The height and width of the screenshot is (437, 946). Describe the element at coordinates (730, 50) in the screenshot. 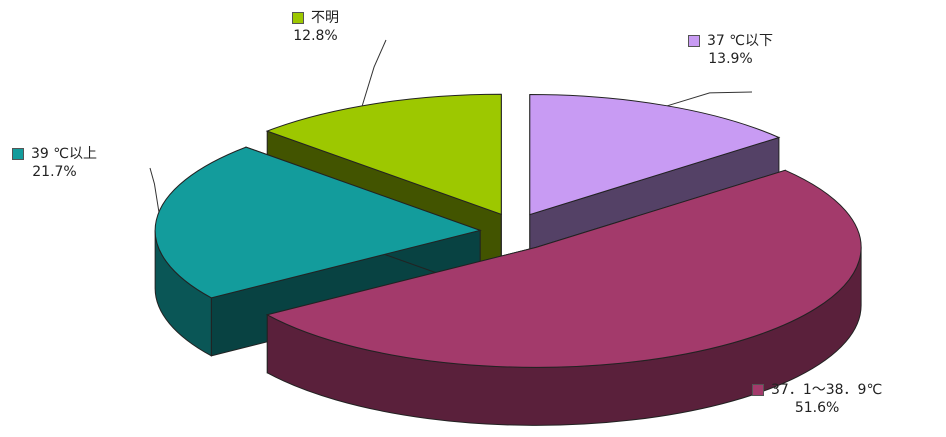

I see `label-37-below: 37 ℃以下 13.9%` at that location.